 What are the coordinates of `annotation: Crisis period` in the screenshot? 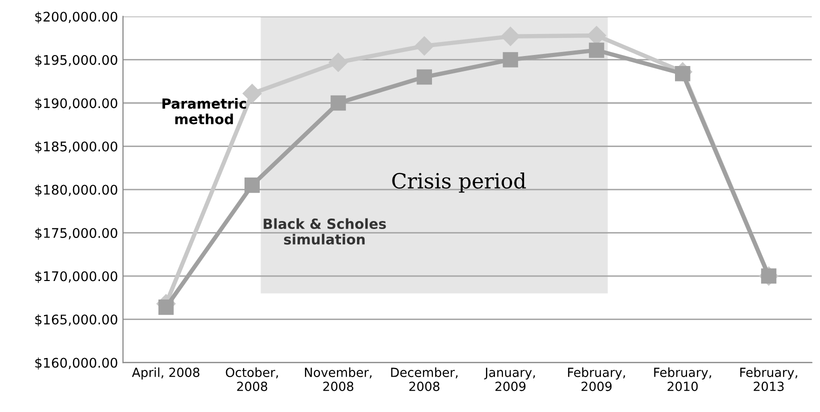 It's located at (459, 182).